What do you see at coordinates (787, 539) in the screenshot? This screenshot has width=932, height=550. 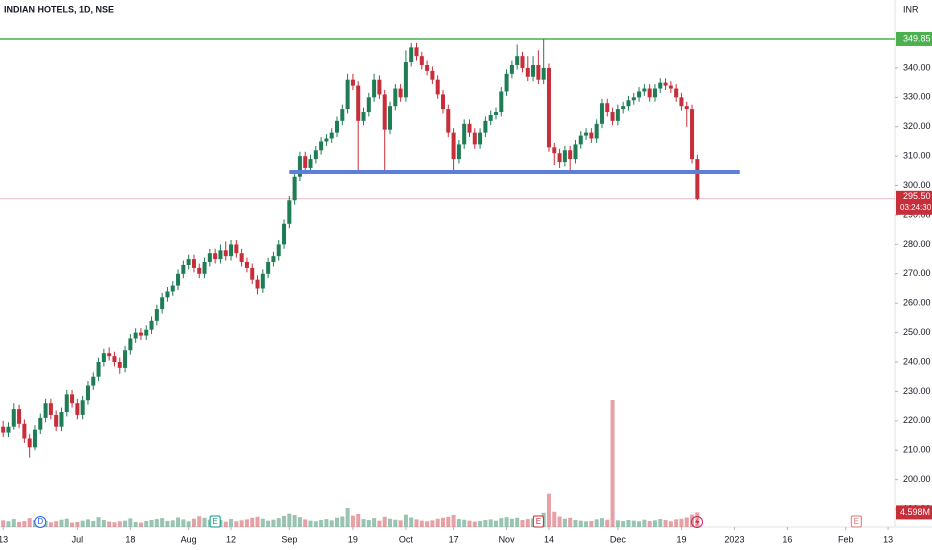 I see `x-tick-label: 16` at bounding box center [787, 539].